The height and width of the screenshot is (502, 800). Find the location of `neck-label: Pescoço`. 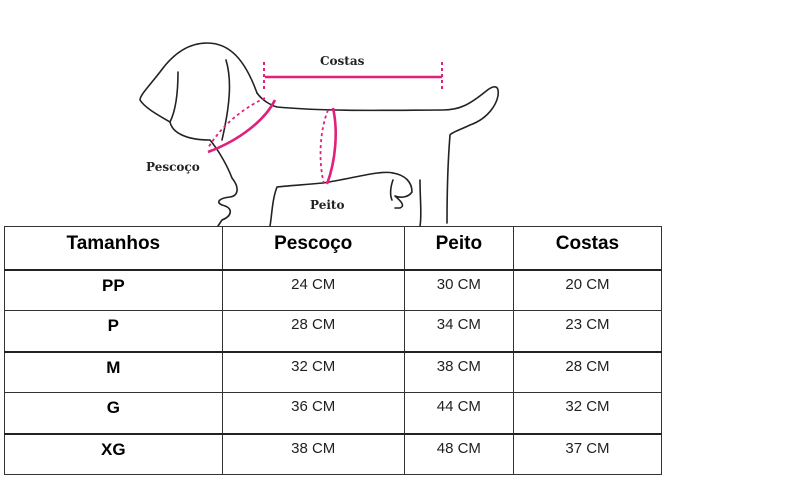

neck-label: Pescoço is located at coordinates (173, 167).